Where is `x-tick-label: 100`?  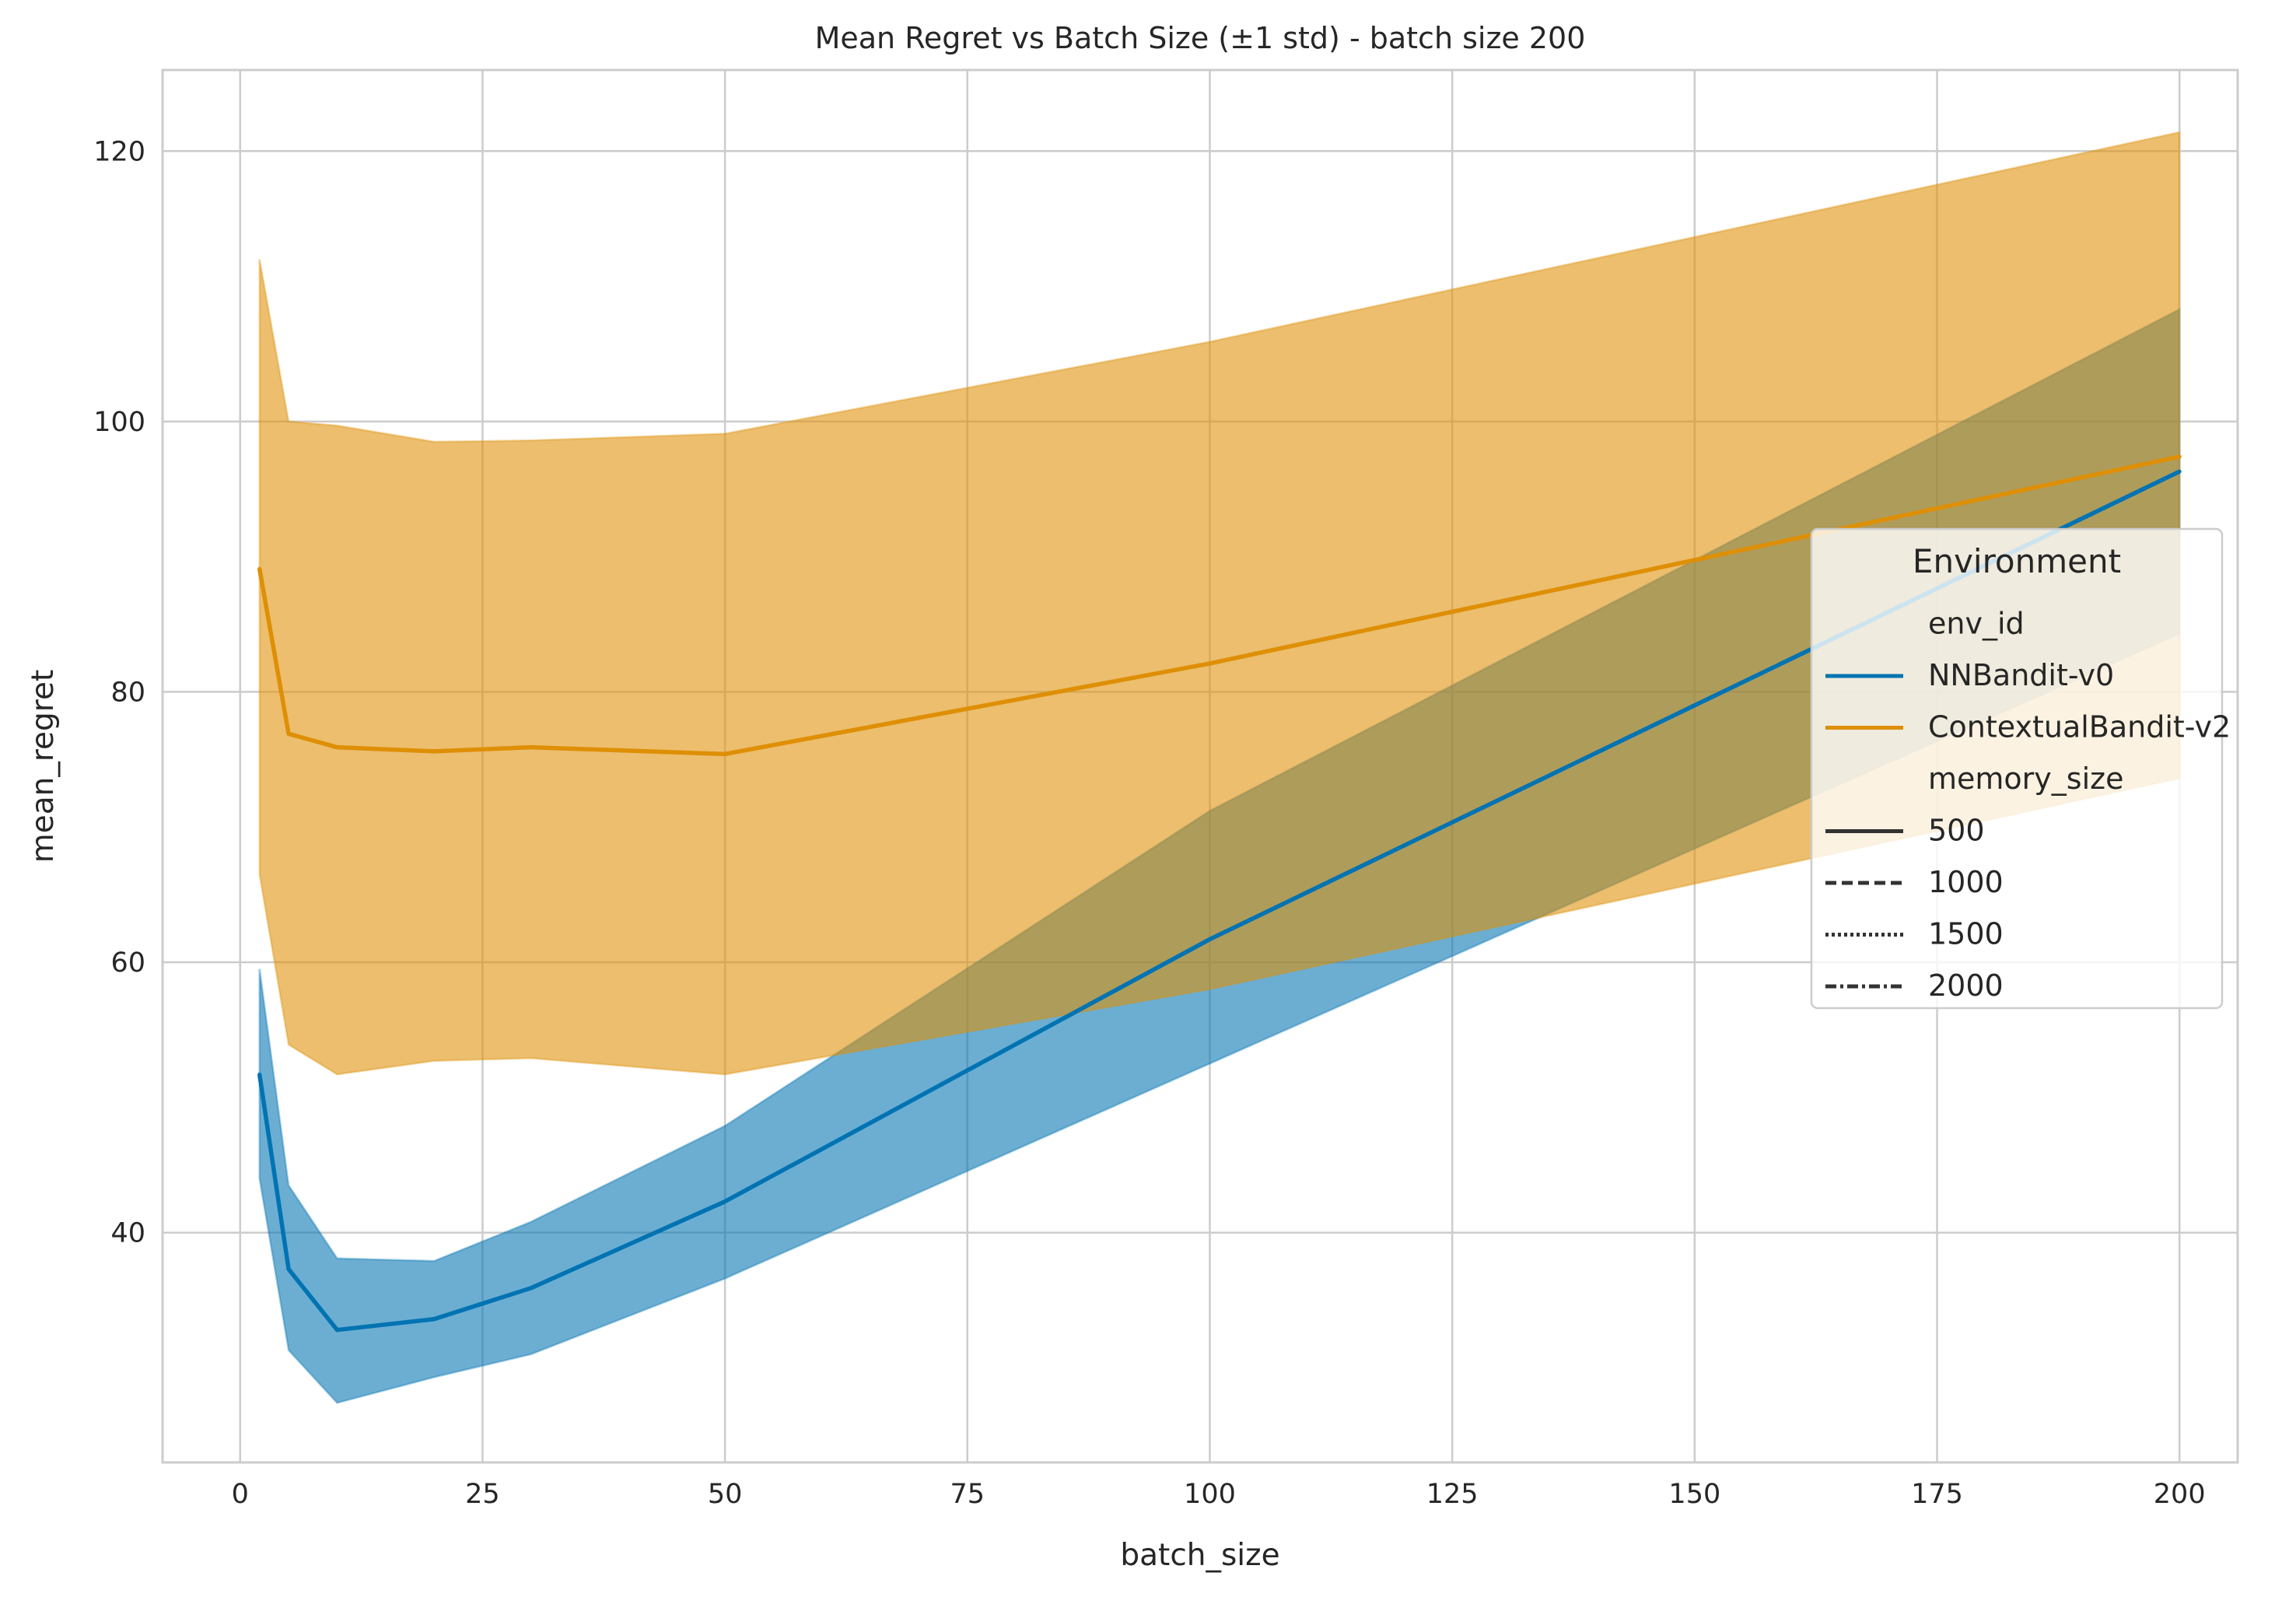
x-tick-label: 100 is located at coordinates (1210, 1495).